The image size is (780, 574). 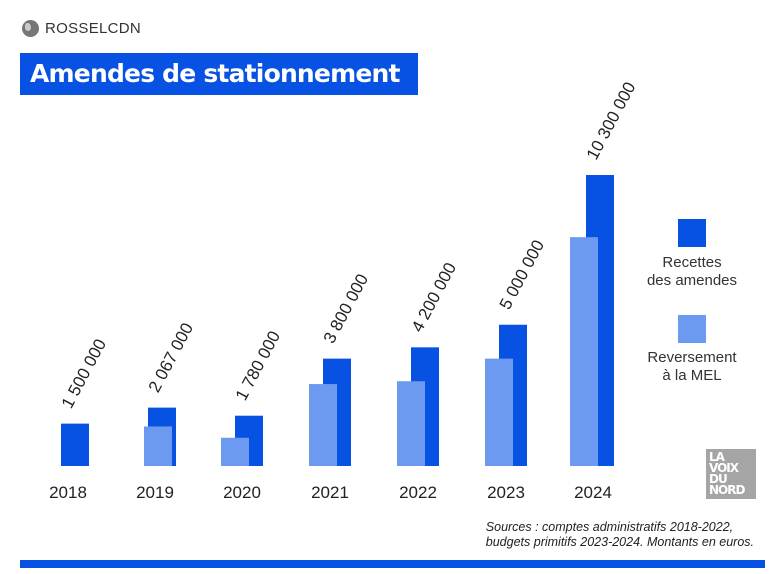 I want to click on bar-recettes, so click(x=75, y=444).